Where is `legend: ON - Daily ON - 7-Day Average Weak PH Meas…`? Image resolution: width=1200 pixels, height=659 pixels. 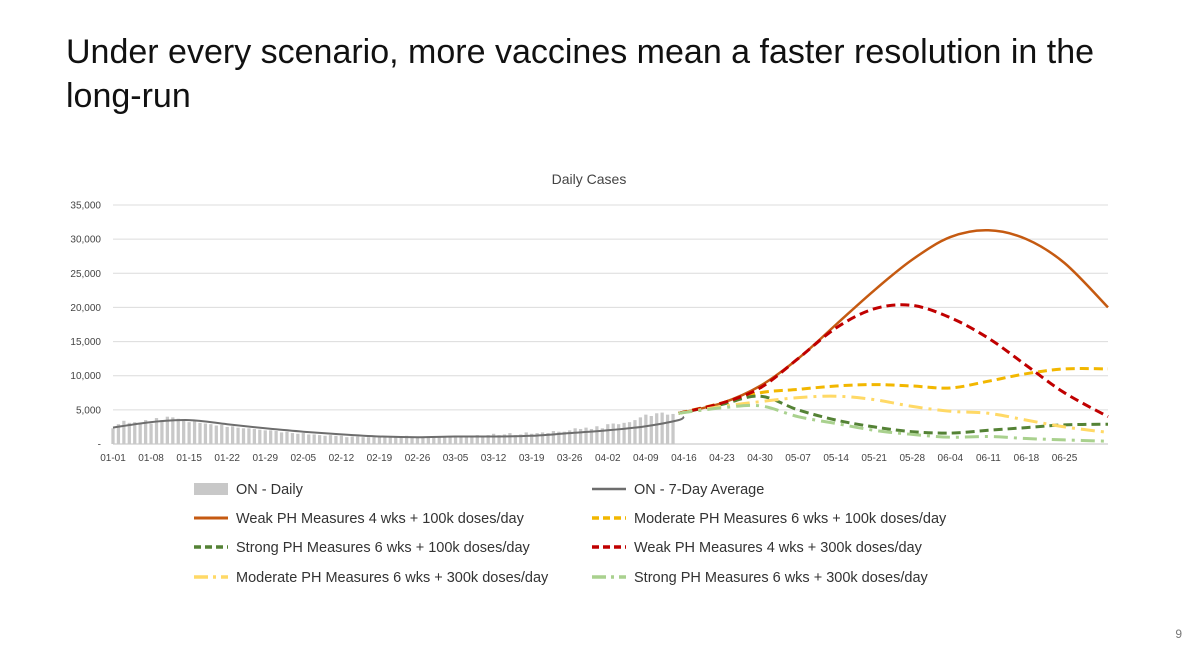
legend: ON - Daily ON - 7-Day Average Weak PH Meas… is located at coordinates (570, 534).